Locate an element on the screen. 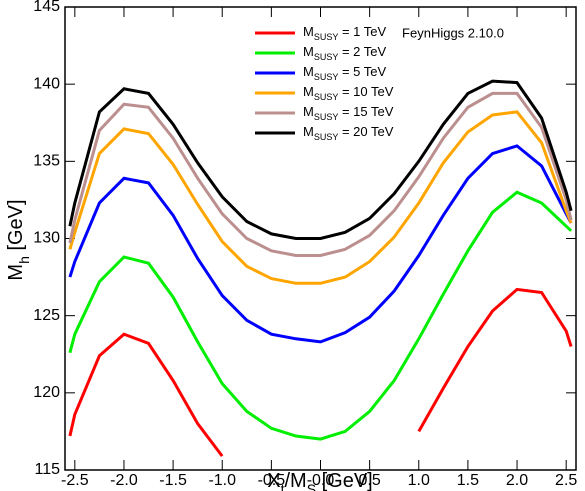 The height and width of the screenshot is (491, 585). legend-label: MSUSY = 20 TeV is located at coordinates (348, 133).